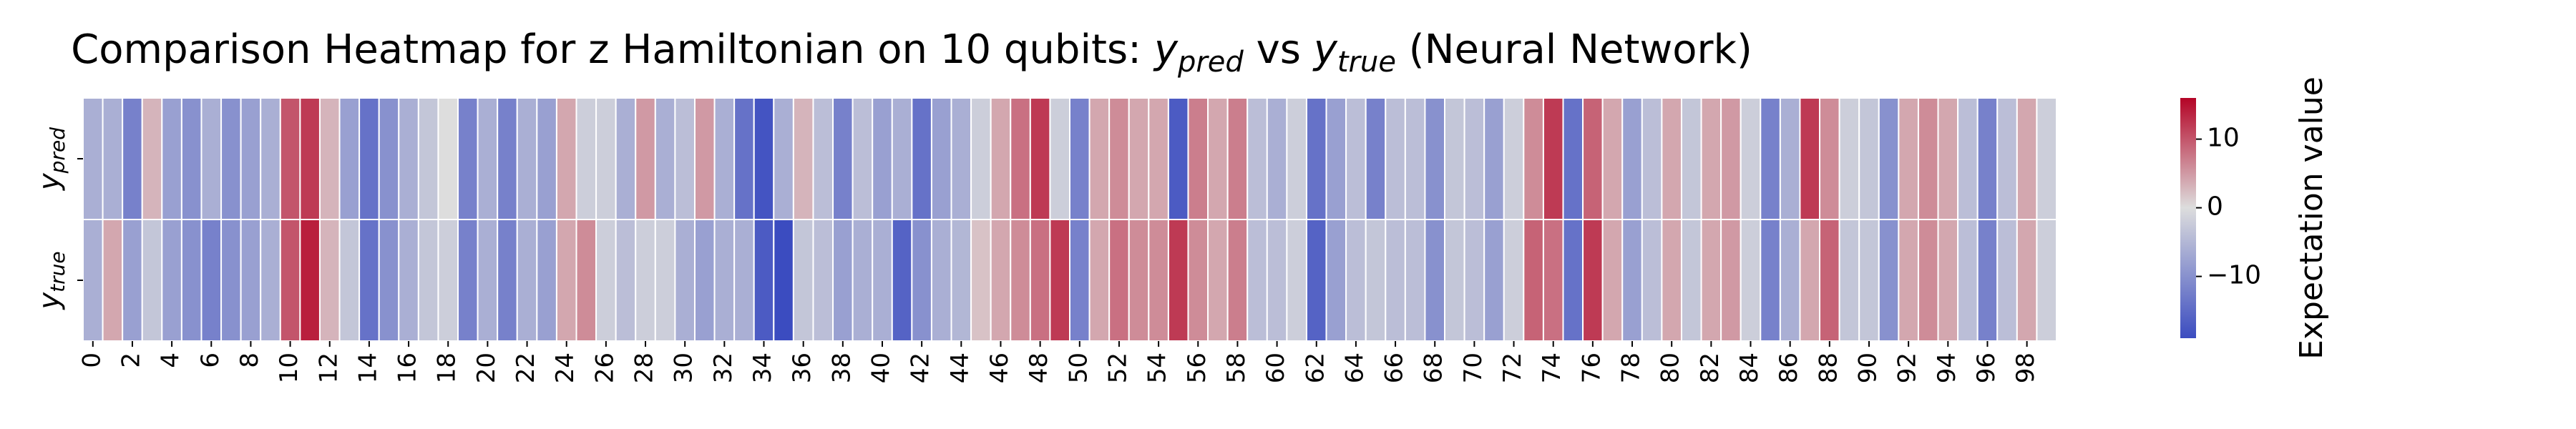 Image resolution: width=2576 pixels, height=429 pixels. What do you see at coordinates (1236, 367) in the screenshot?
I see `x-tick-label: 58` at bounding box center [1236, 367].